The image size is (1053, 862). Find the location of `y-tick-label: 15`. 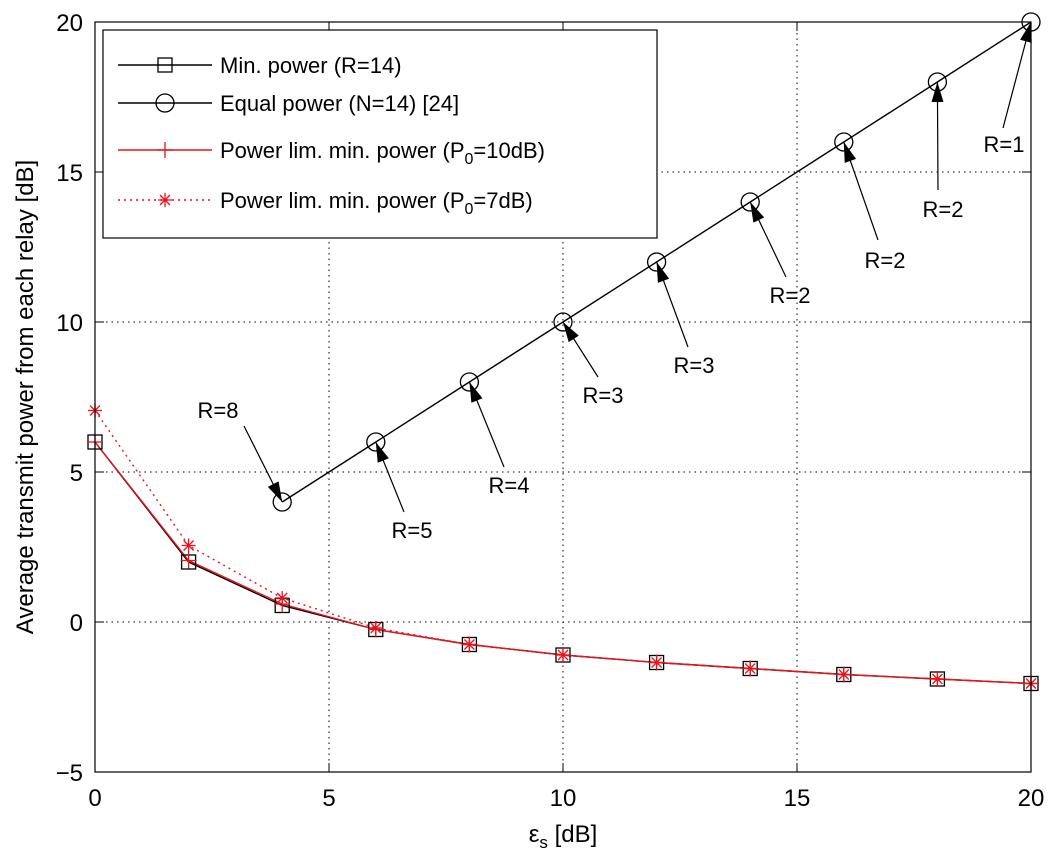

y-tick-label: 15 is located at coordinates (69, 173).